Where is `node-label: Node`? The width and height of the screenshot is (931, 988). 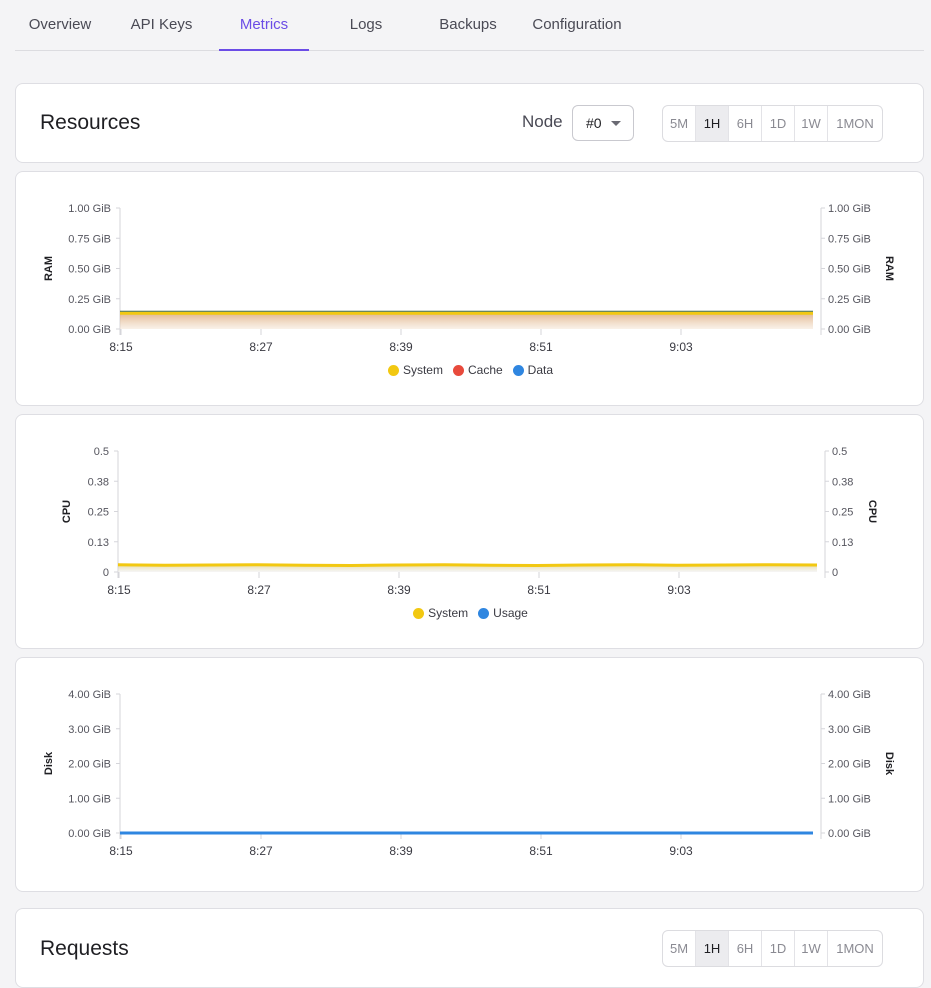 node-label: Node is located at coordinates (542, 121).